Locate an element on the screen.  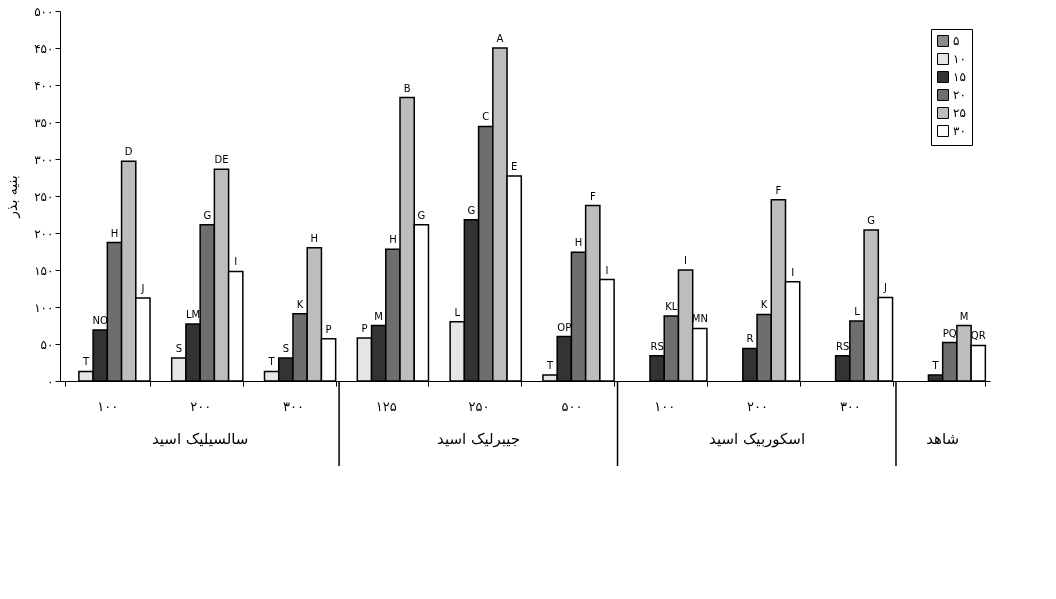
text: جیبرلیک اسید is located at coordinates (479, 439).